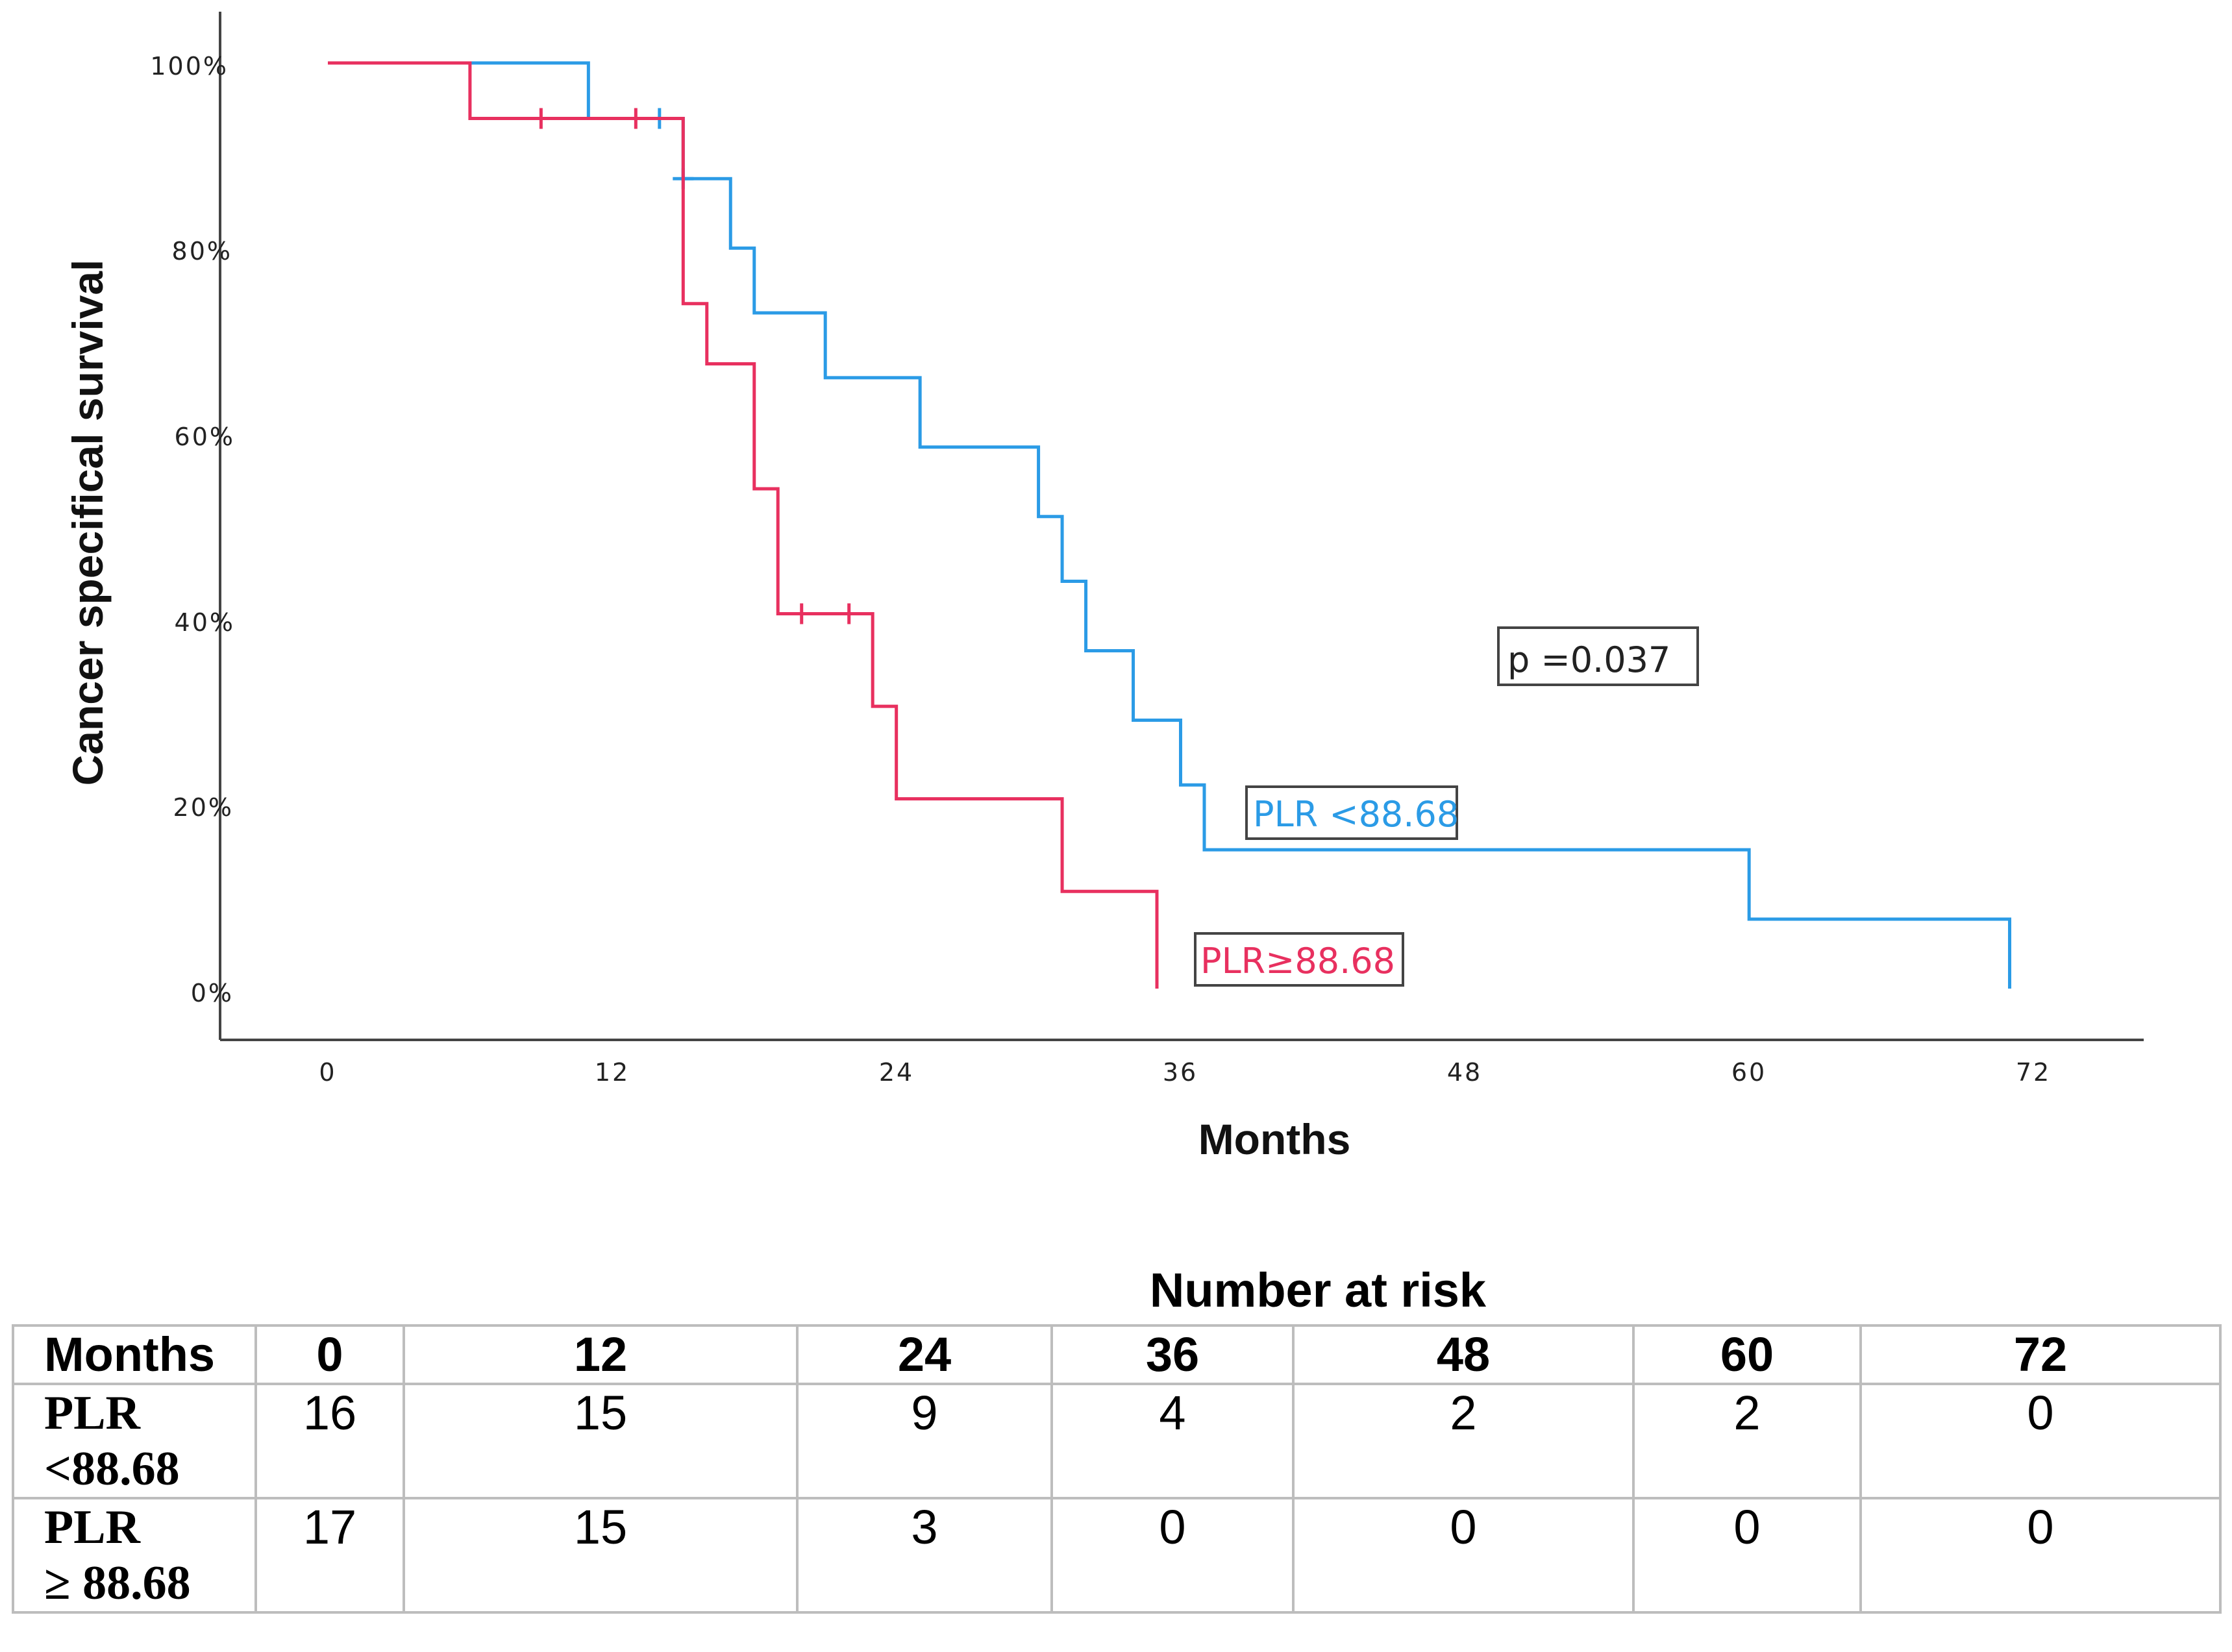  What do you see at coordinates (1172, 1441) in the screenshot?
I see `risk-cell: 4` at bounding box center [1172, 1441].